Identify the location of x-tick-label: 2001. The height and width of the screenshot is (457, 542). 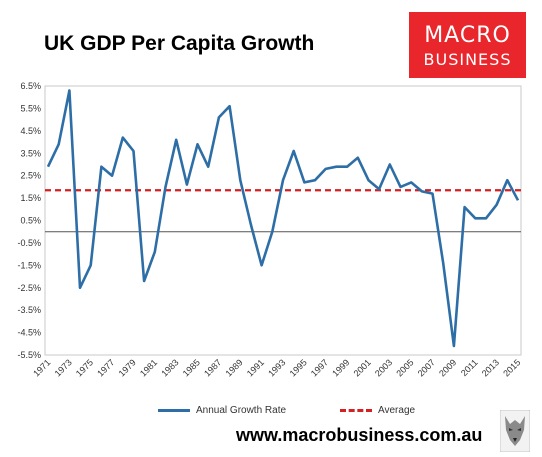
(362, 367).